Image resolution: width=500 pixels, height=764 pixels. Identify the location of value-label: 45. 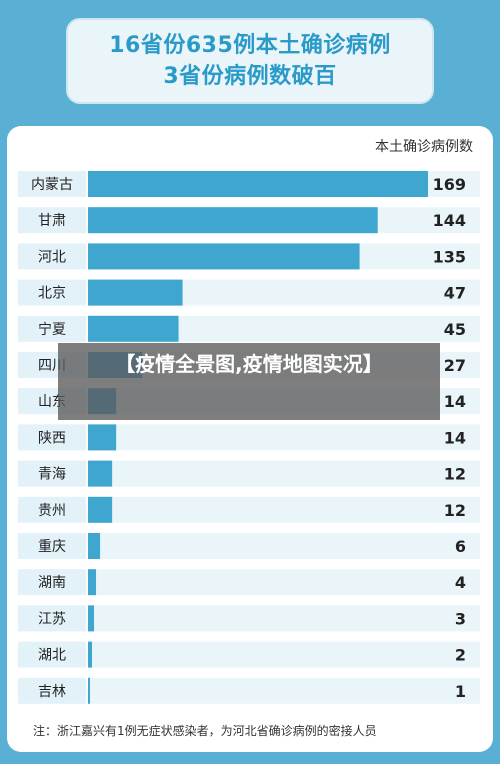
(455, 329).